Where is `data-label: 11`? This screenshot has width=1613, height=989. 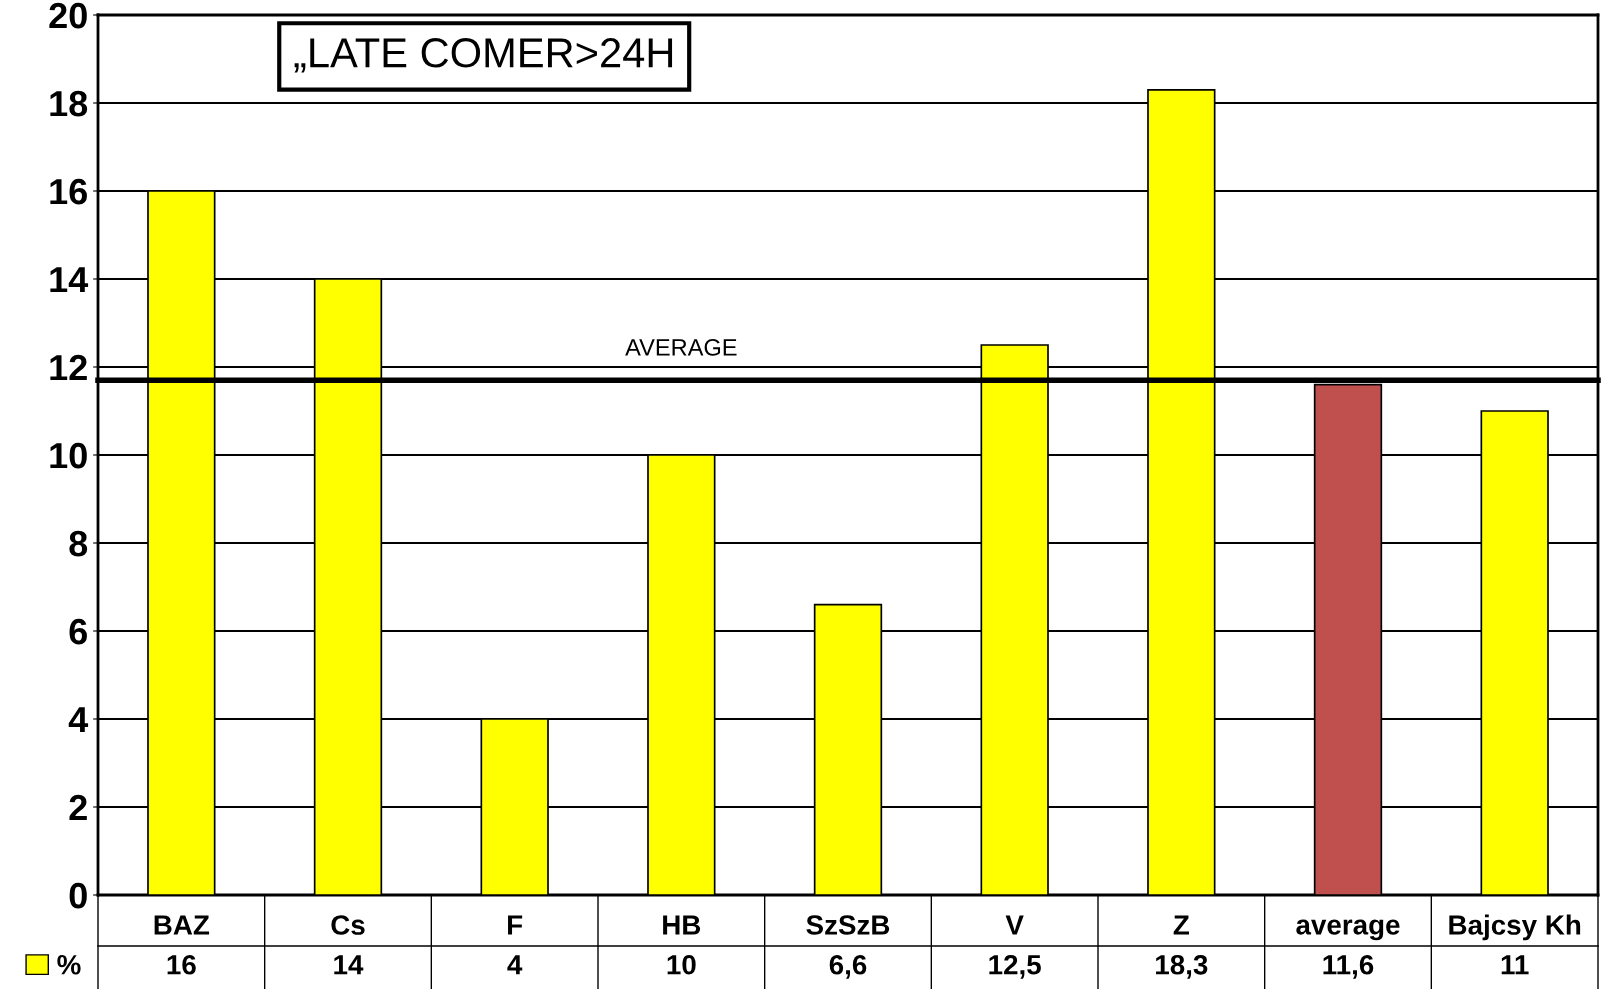
data-label: 11 is located at coordinates (1515, 965).